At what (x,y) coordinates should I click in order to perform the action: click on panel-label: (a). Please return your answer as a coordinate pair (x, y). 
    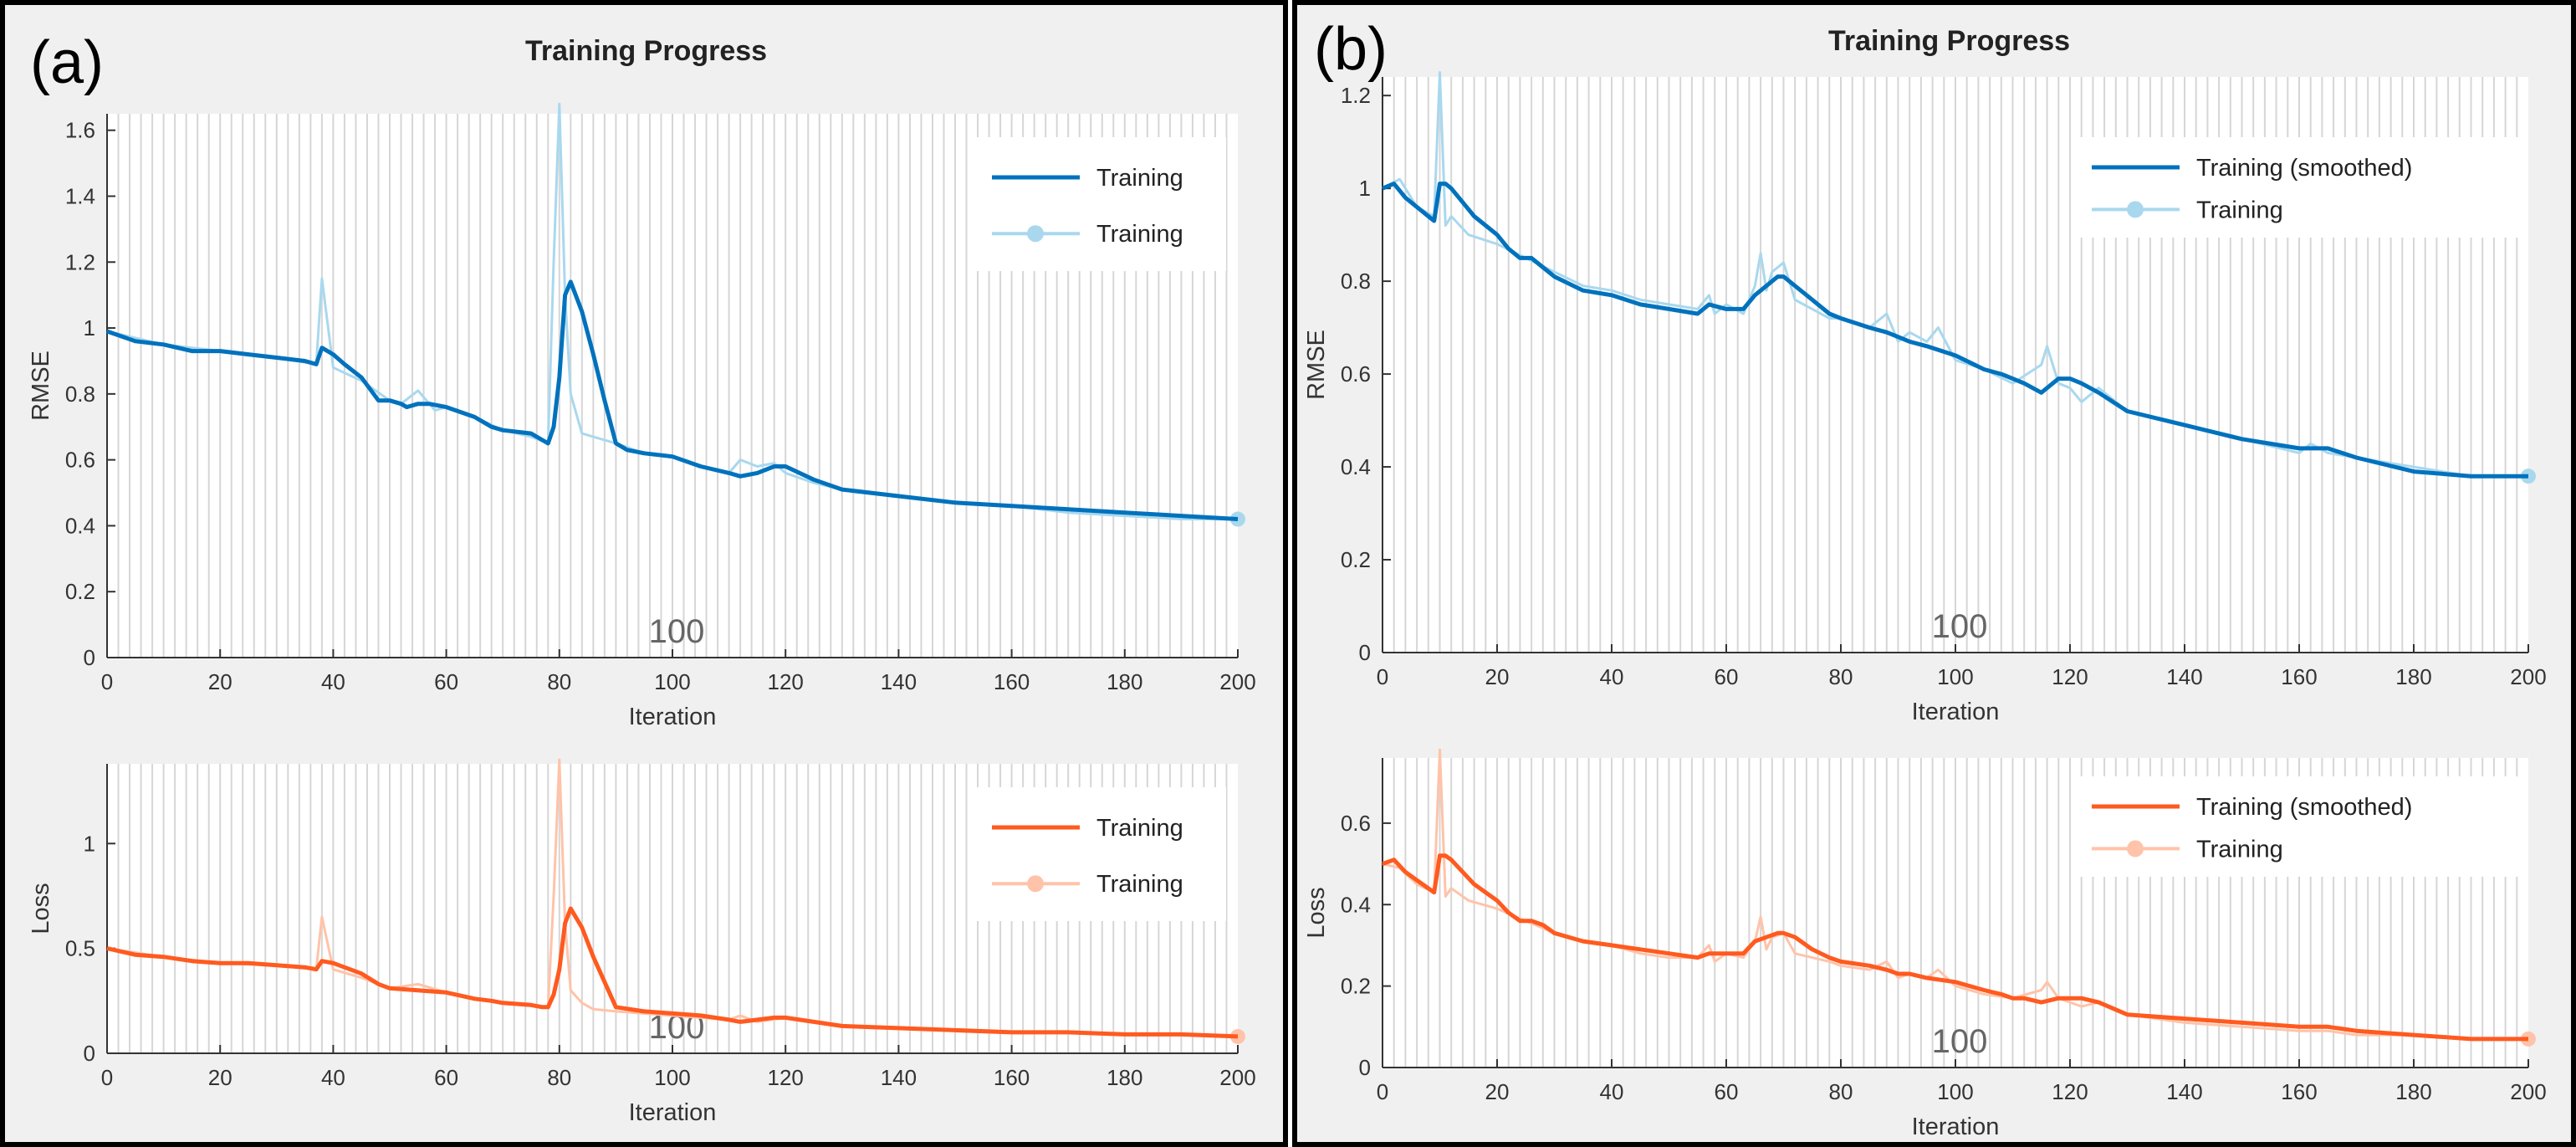
    Looking at the image, I should click on (67, 62).